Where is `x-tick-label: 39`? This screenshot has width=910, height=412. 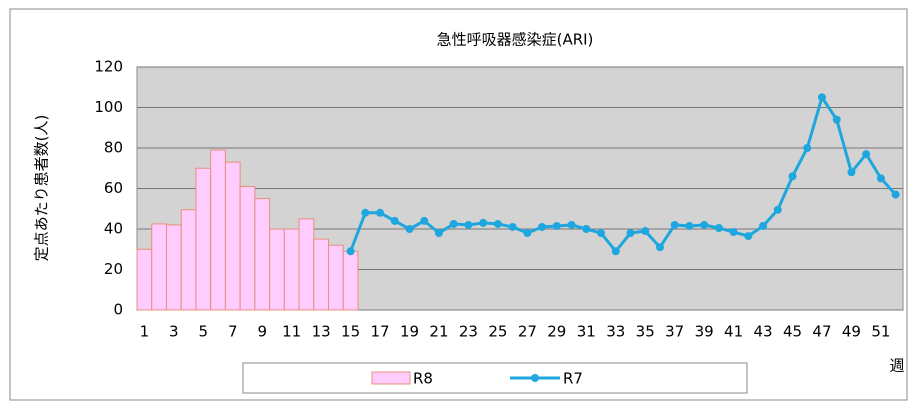
x-tick-label: 39 is located at coordinates (704, 332).